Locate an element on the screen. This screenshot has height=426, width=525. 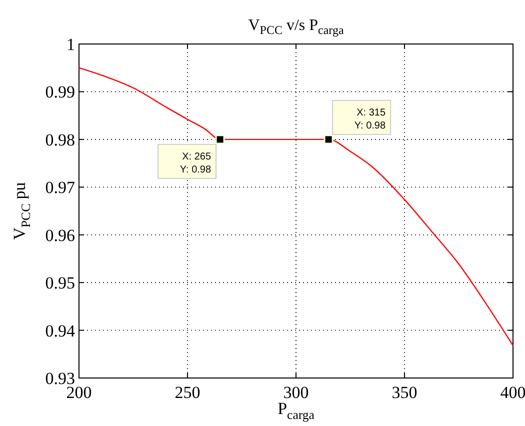
y-tick-label: 1 is located at coordinates (70, 44).